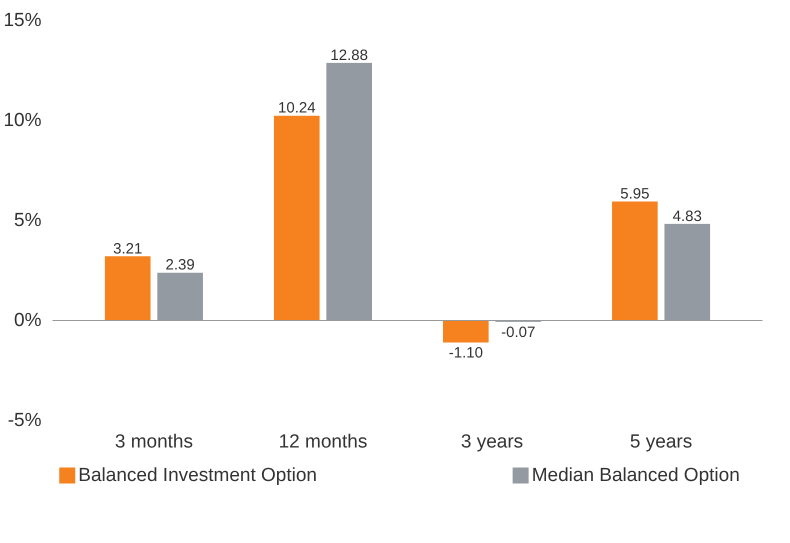 Image resolution: width=790 pixels, height=543 pixels. I want to click on data-label: -0.07, so click(518, 332).